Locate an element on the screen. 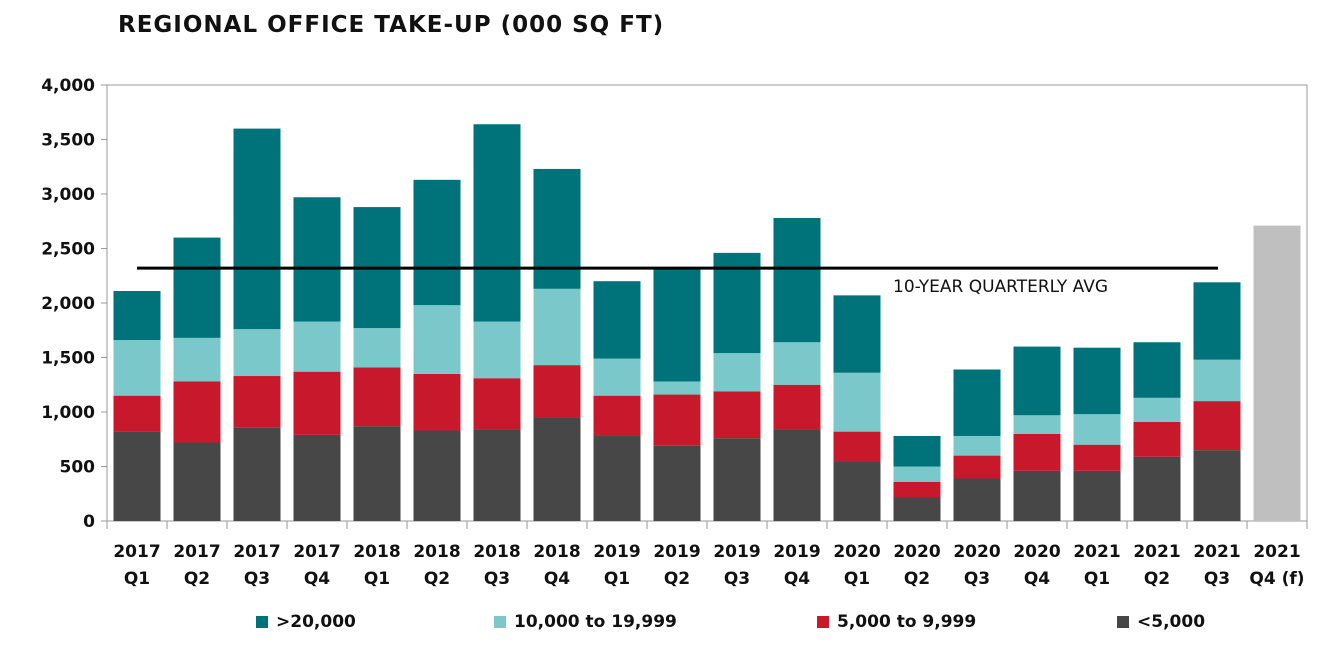  y-tick-label: 2,500 is located at coordinates (68, 250).